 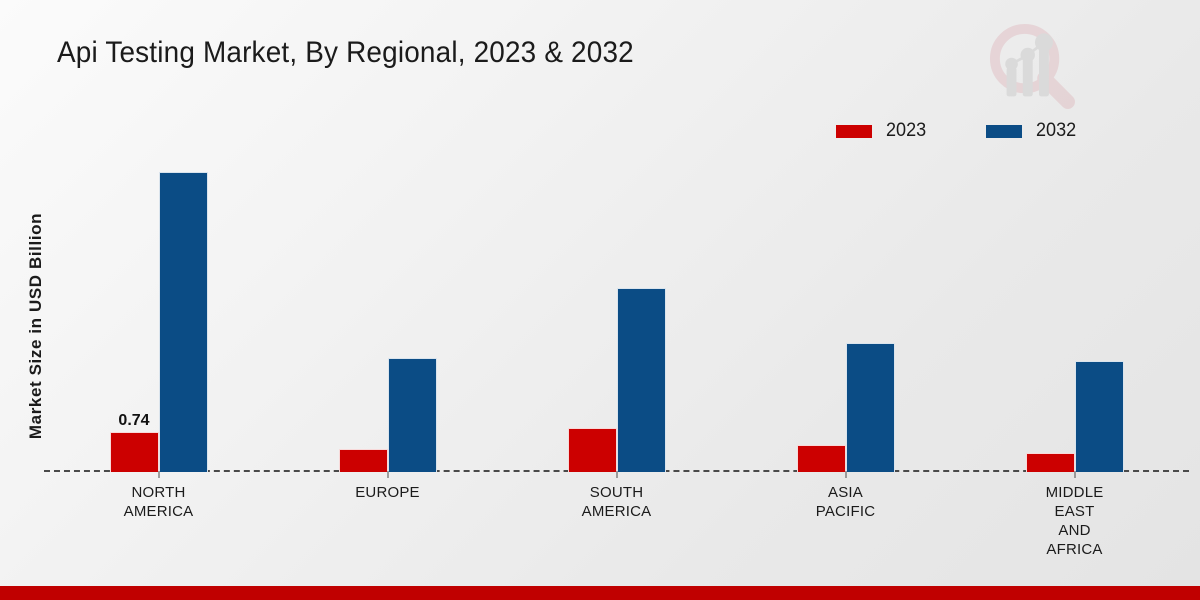 I want to click on category-label-line: EUROPE, so click(x=387, y=492).